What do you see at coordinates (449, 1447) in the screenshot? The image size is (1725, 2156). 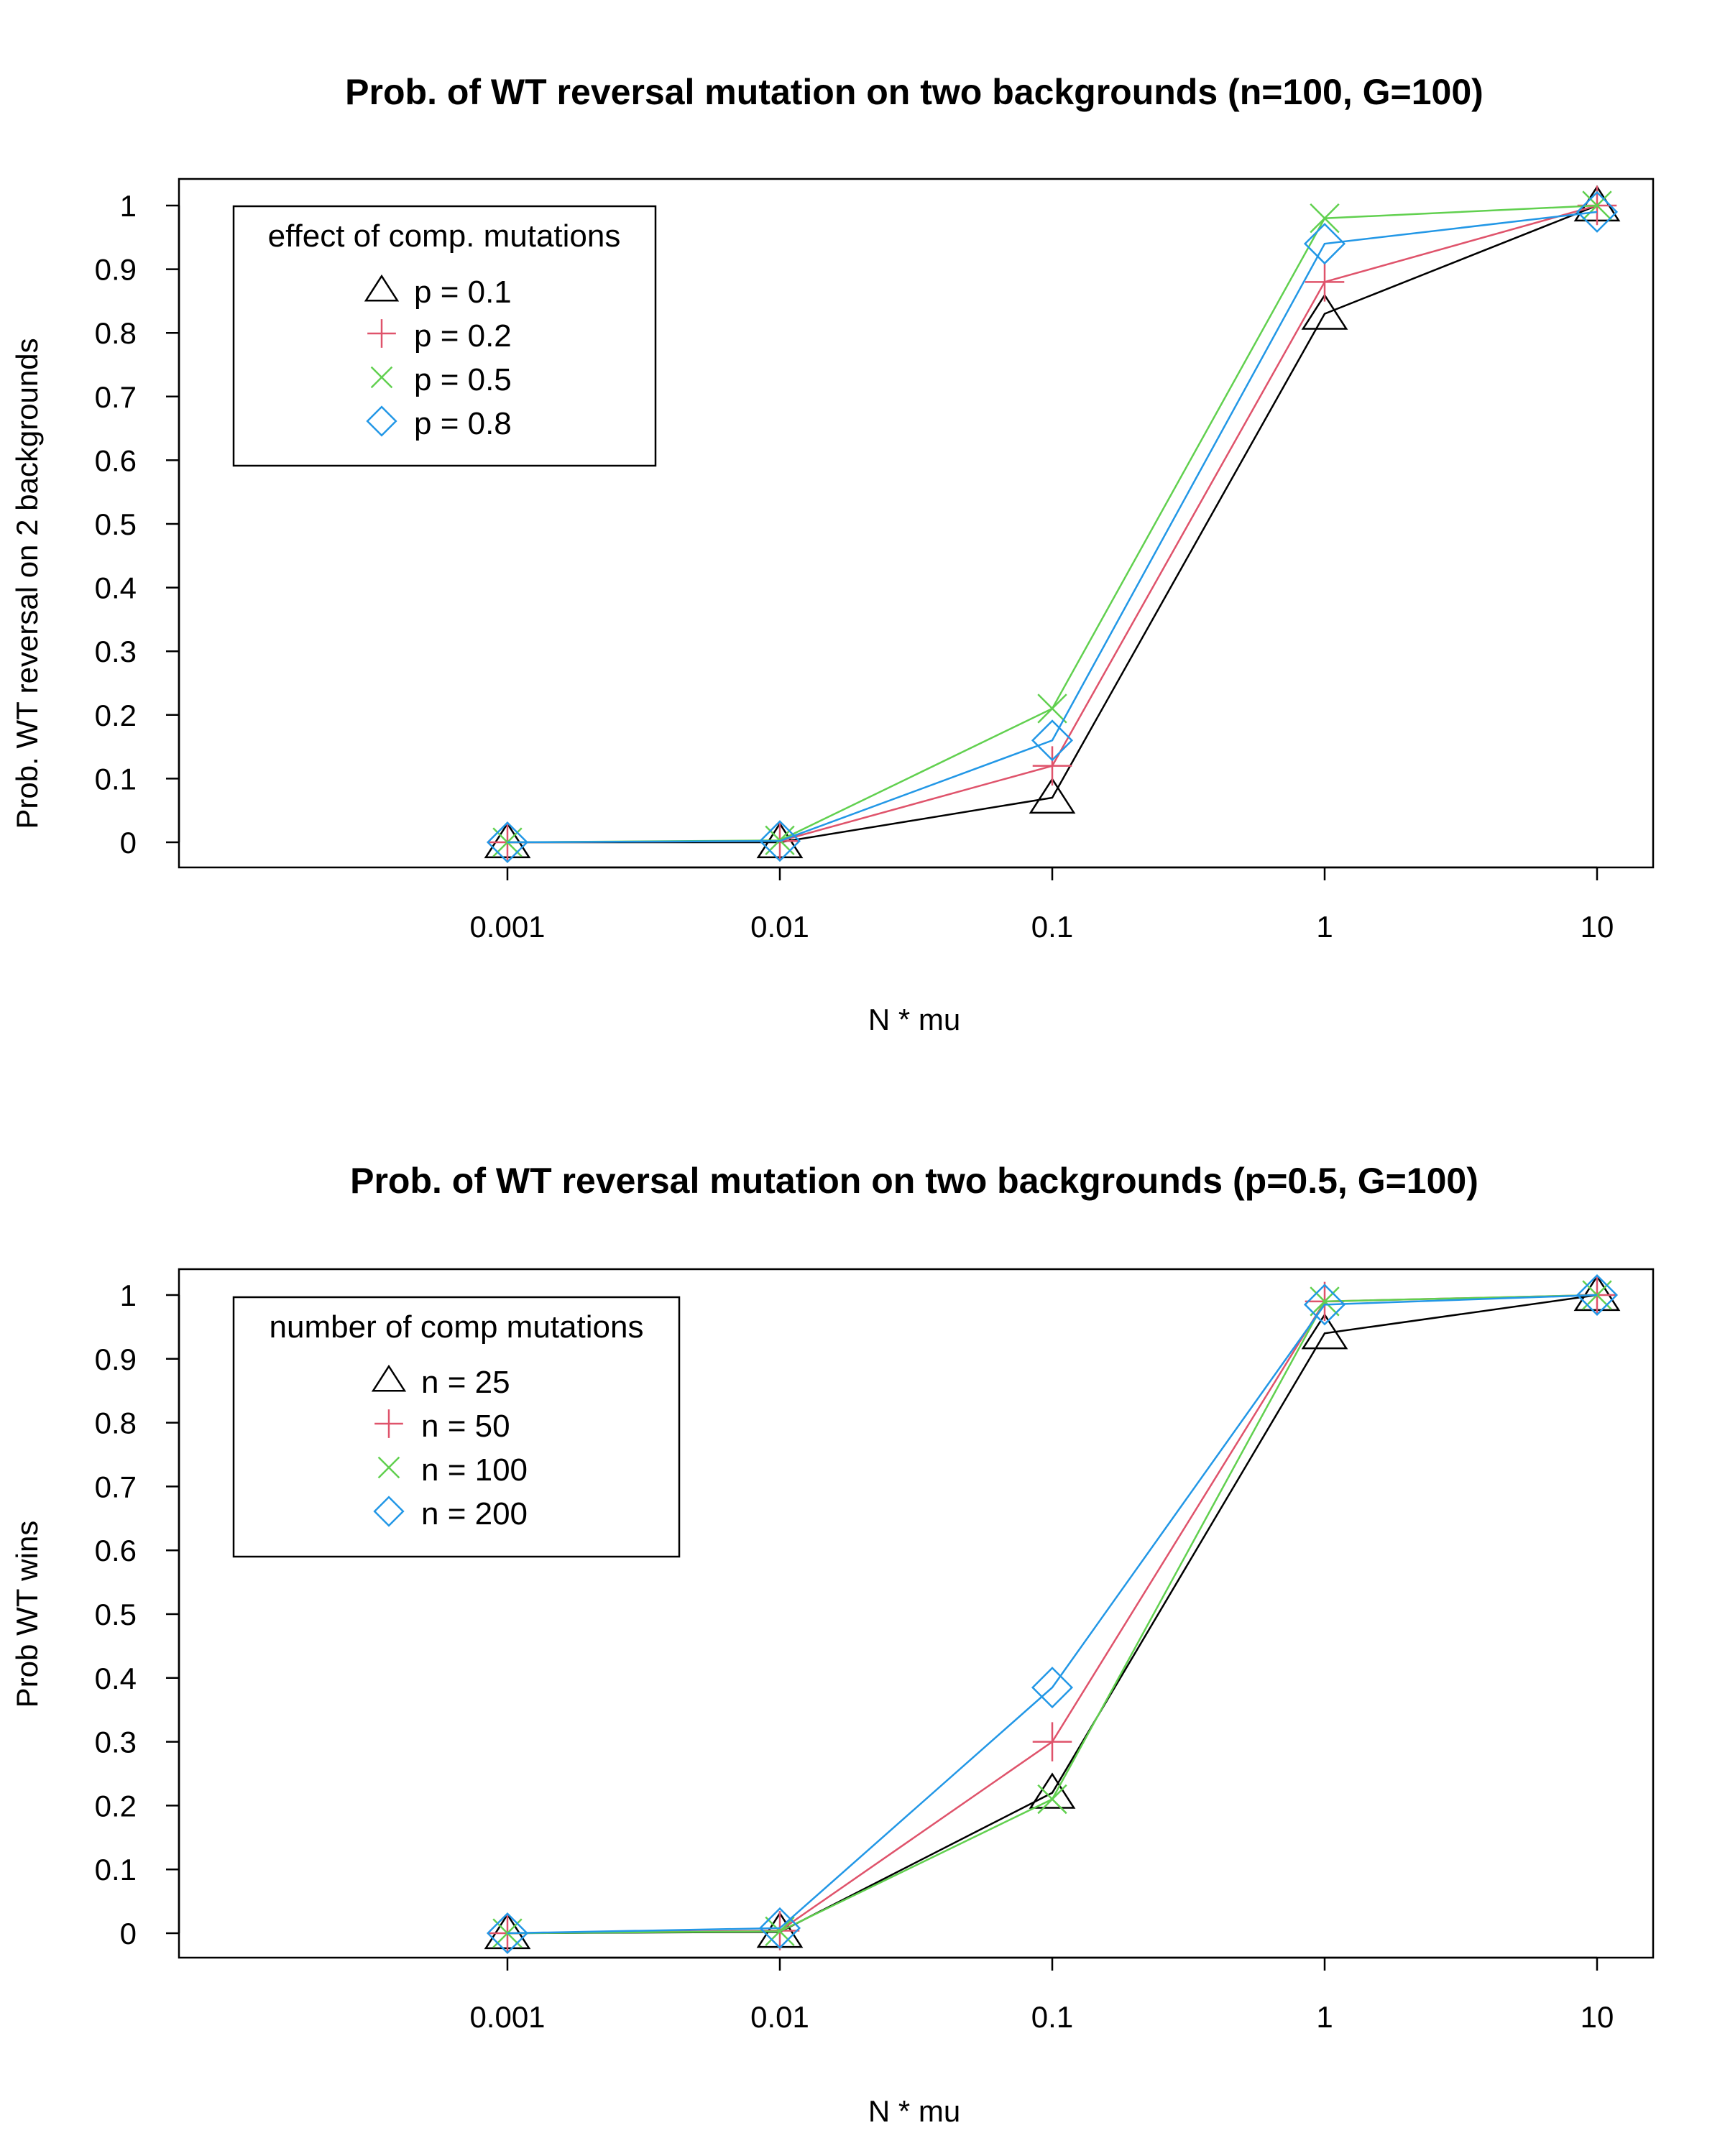 I see `legend-items: n = 25 n = 50 n = 100 n = 200` at bounding box center [449, 1447].